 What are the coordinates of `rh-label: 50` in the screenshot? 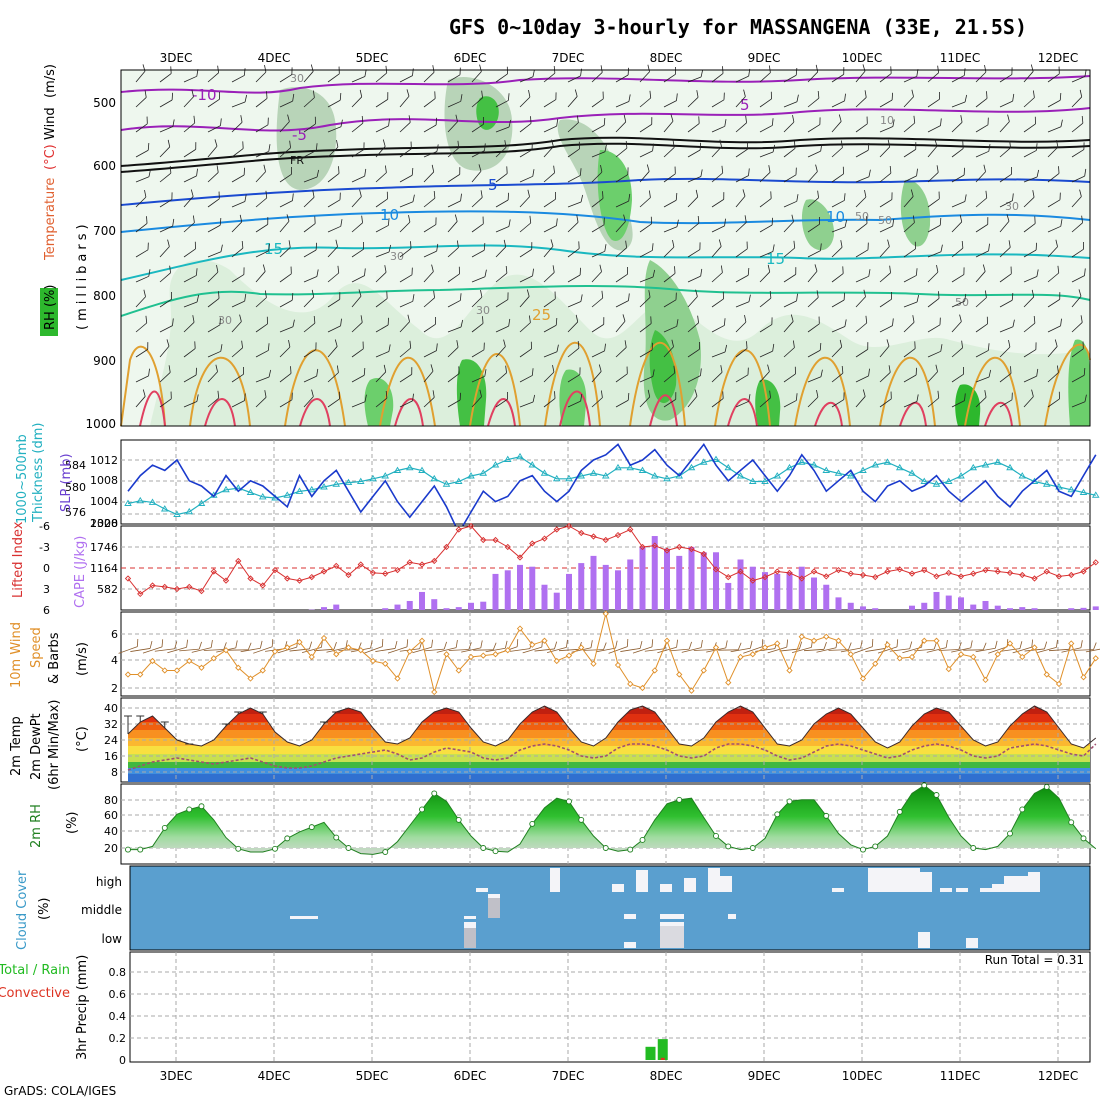 It's located at (885, 220).